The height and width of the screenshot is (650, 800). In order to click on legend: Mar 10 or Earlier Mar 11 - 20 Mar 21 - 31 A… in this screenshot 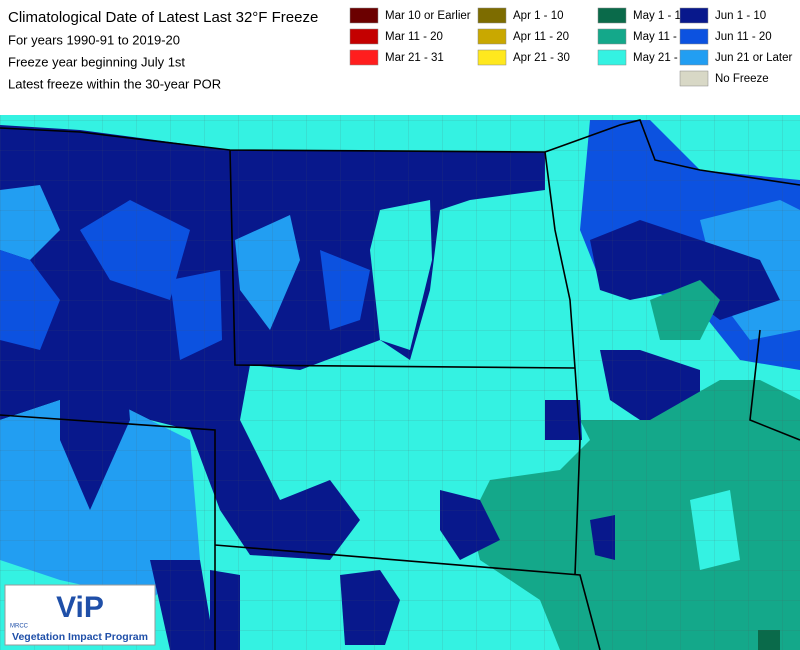, I will do `click(571, 47)`.